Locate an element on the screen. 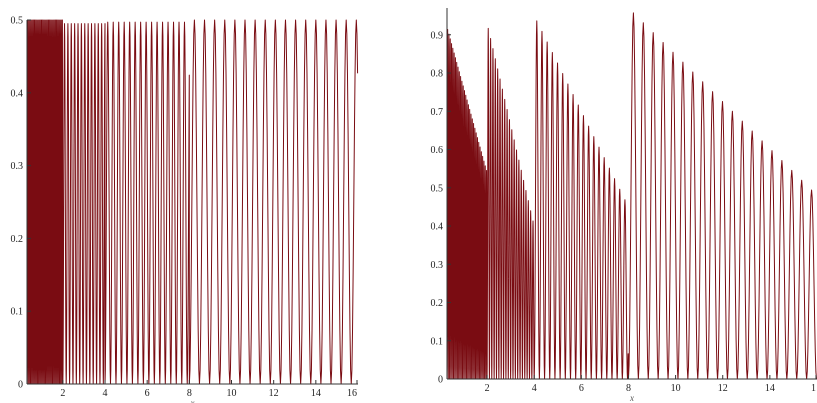 The height and width of the screenshot is (403, 817). right-x-tick-label: 2 is located at coordinates (487, 388).